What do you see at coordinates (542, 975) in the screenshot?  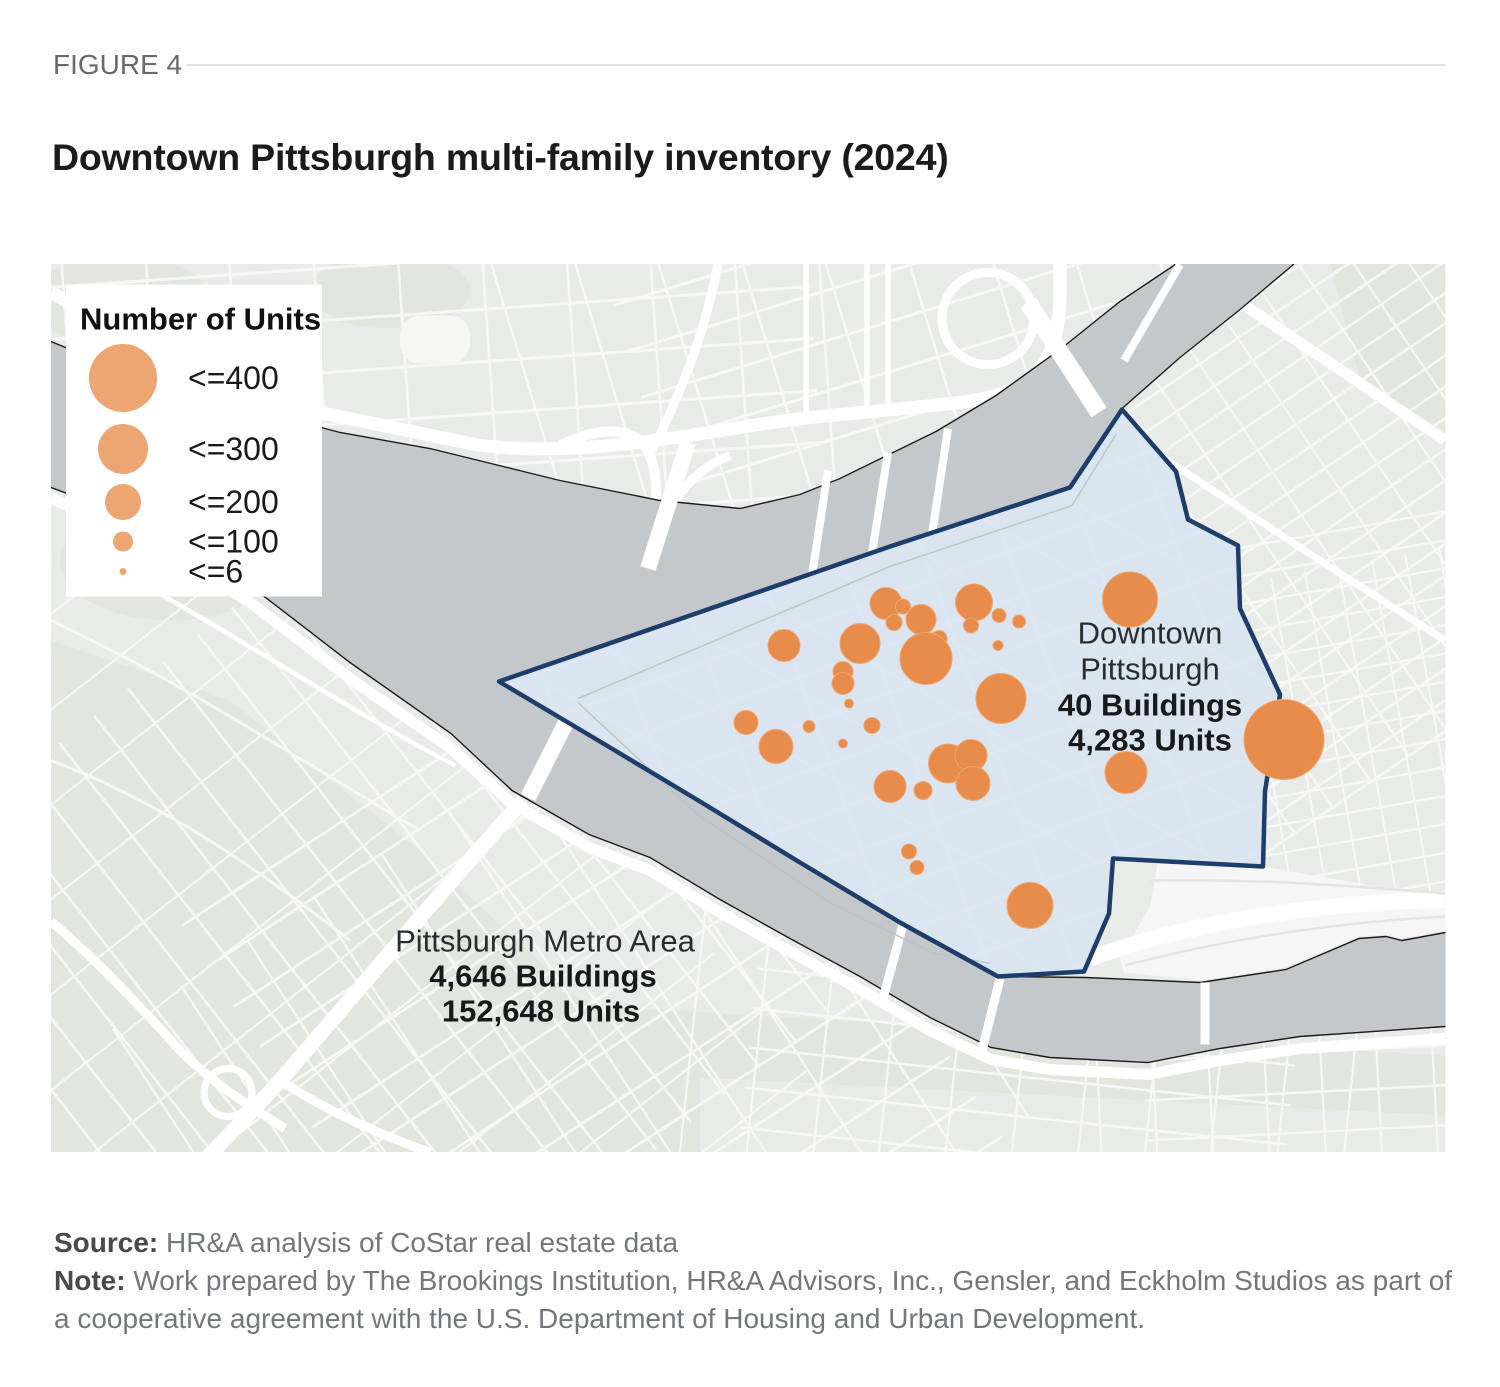 I see `svg-text: 4,646 Buildings` at bounding box center [542, 975].